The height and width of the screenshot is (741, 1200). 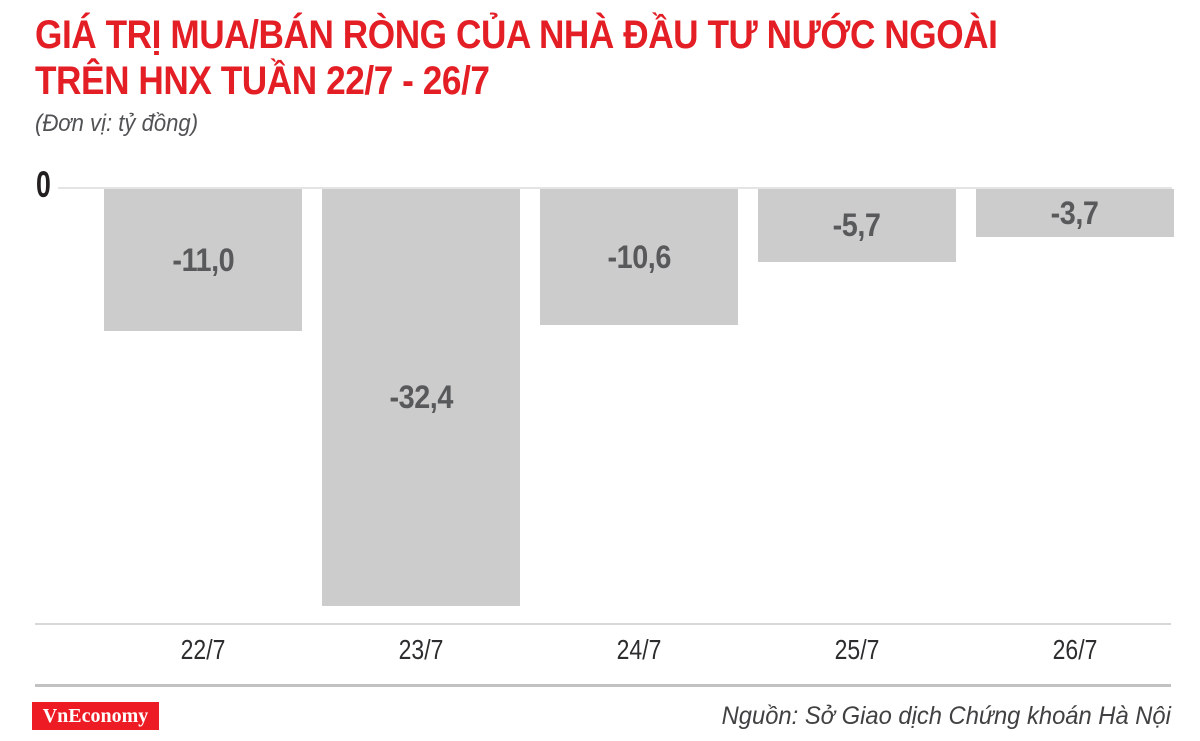 What do you see at coordinates (946, 716) in the screenshot?
I see `source-text: Nguồn: Sở Giao dịch Chứng khoán Hà Nội` at bounding box center [946, 716].